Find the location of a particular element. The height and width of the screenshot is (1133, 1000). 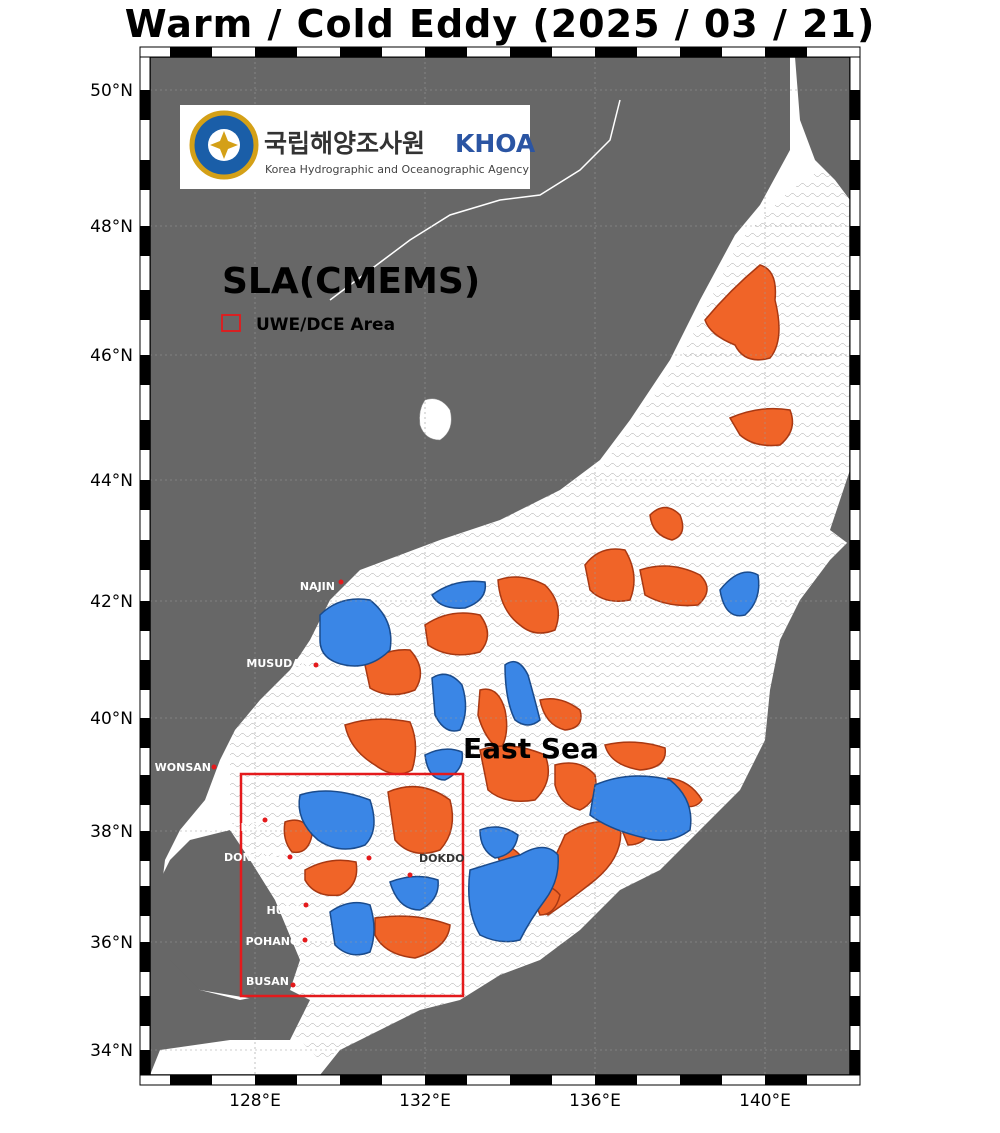

station-label: SOKCHO is located at coordinates (233, 827).